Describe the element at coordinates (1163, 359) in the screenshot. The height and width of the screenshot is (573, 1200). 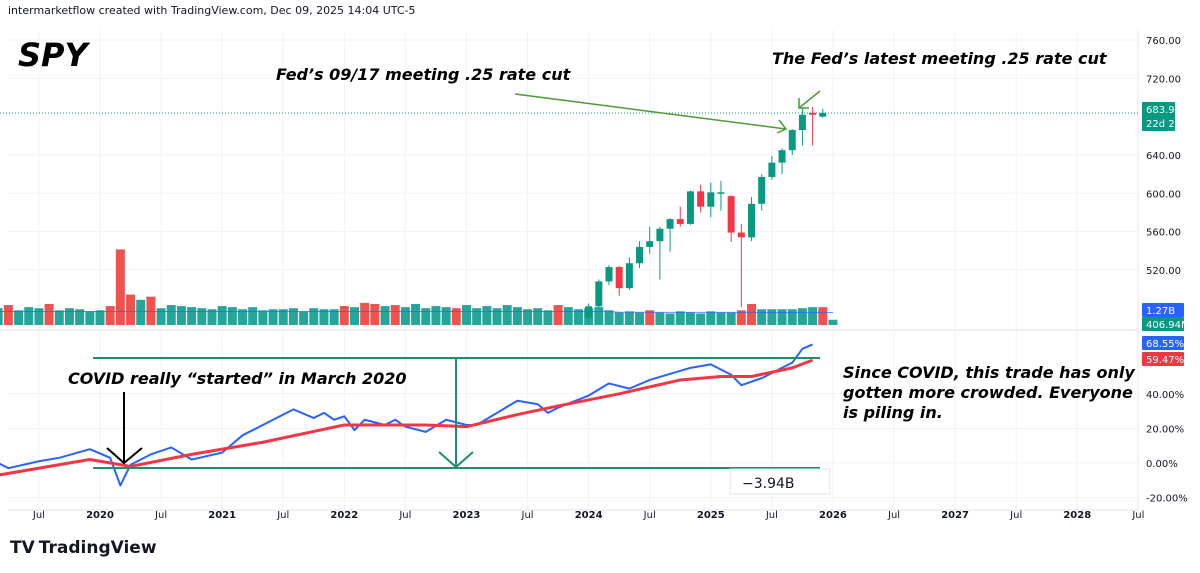
I see `red-last-badge` at that location.